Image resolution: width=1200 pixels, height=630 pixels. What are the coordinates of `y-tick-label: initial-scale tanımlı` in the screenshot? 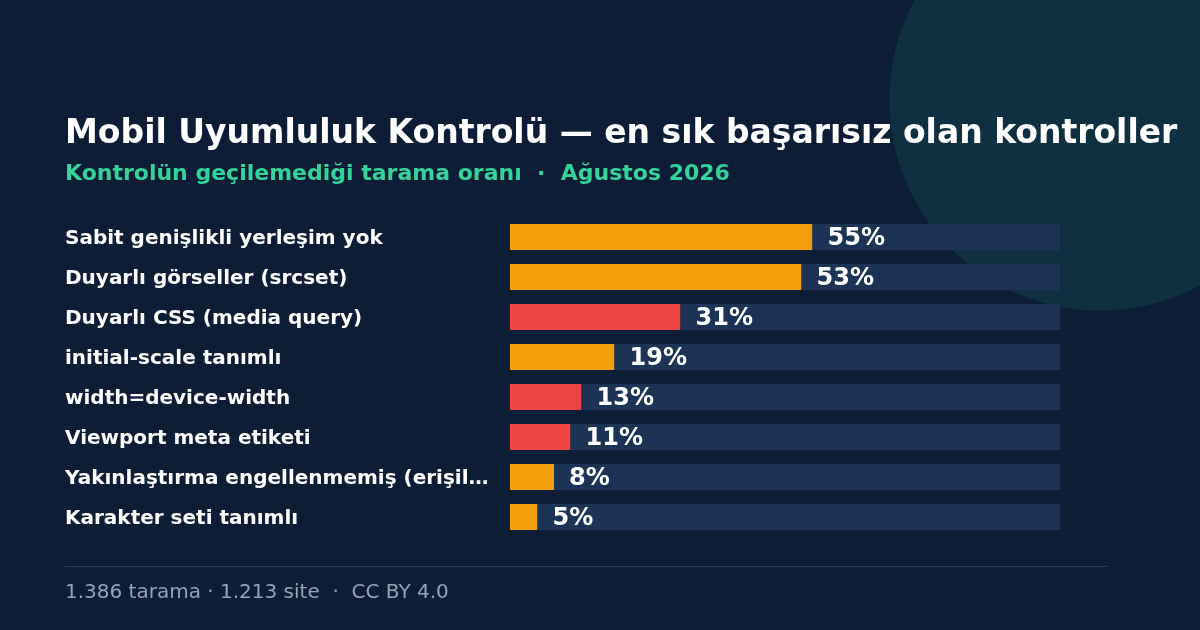 It's located at (173, 357).